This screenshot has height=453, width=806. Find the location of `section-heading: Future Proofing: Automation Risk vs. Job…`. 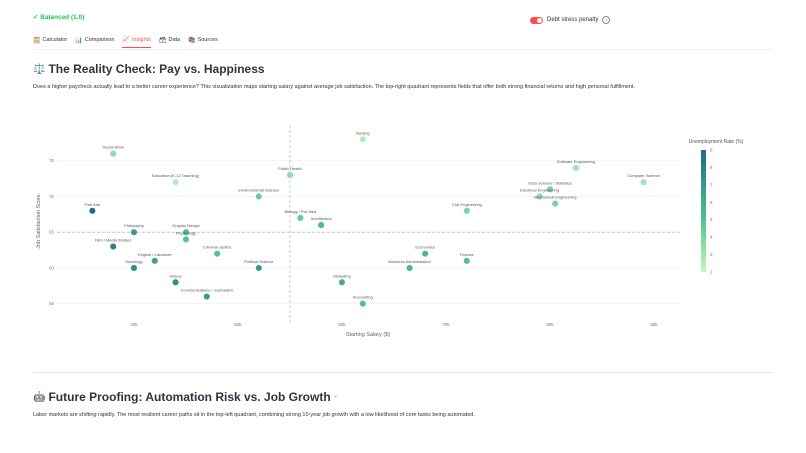

section-heading: Future Proofing: Automation Risk vs. Job… is located at coordinates (189, 397).